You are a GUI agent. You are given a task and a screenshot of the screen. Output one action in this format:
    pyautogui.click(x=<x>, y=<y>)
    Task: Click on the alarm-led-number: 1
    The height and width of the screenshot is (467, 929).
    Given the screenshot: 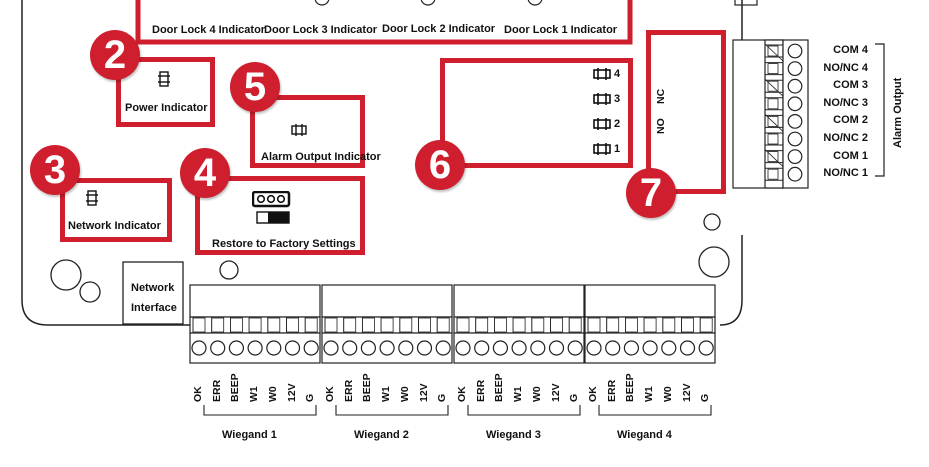 What is the action you would take?
    pyautogui.click(x=617, y=149)
    